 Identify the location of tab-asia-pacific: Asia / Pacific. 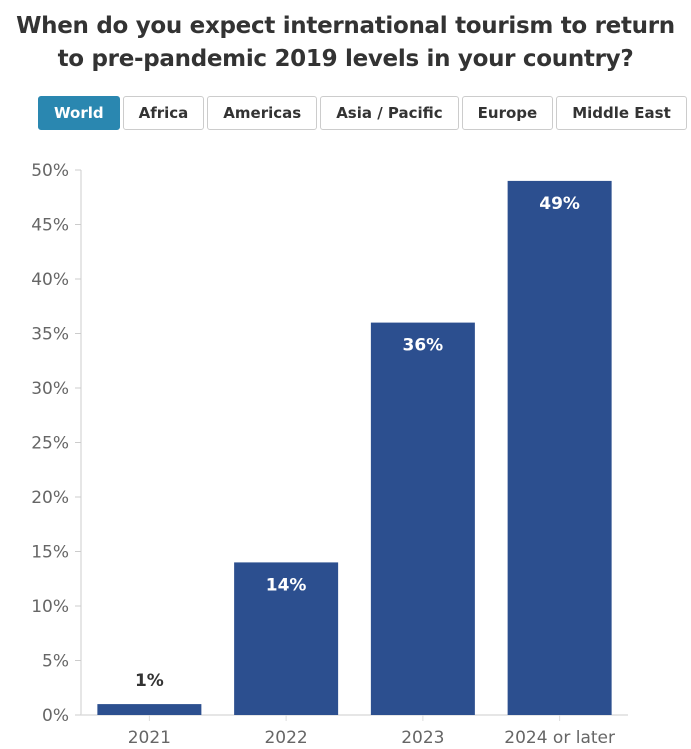
(389, 113).